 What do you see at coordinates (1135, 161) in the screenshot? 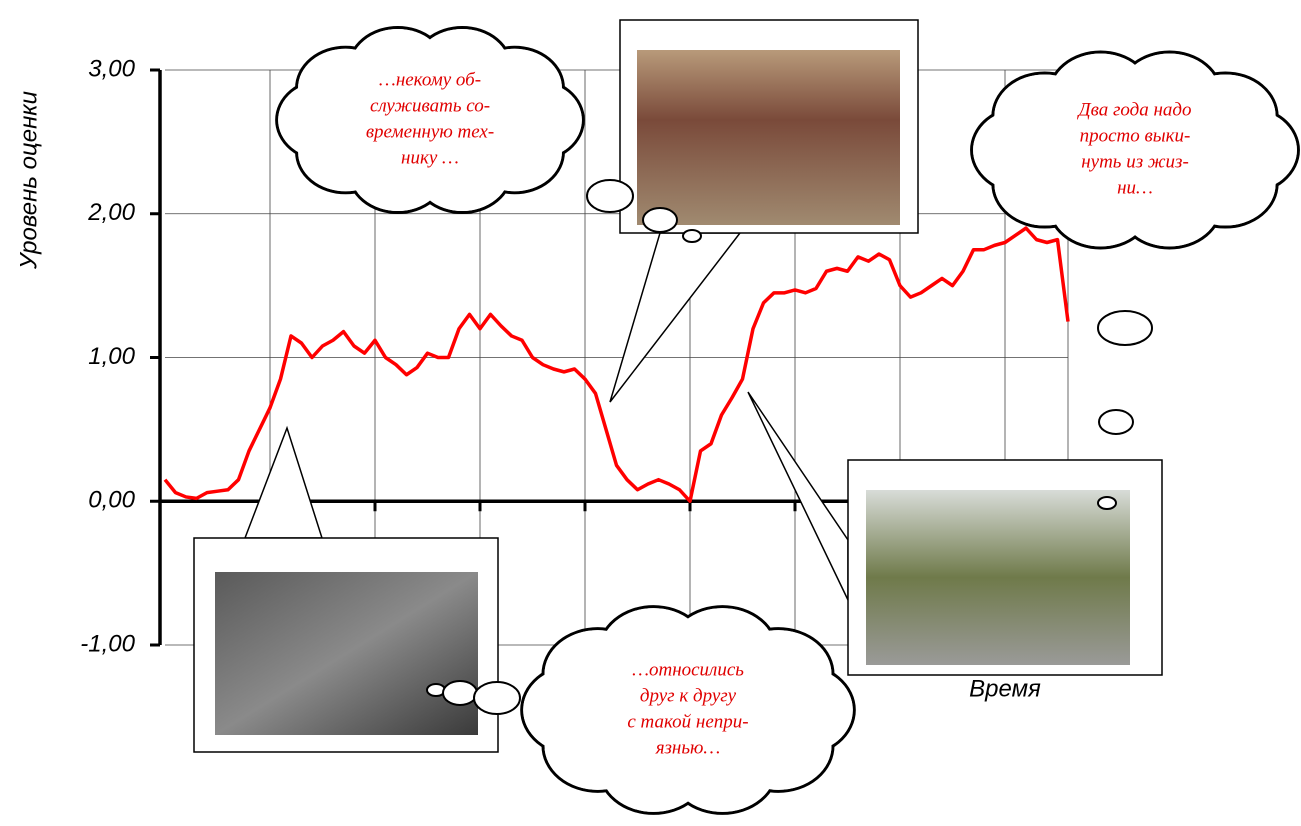
I see `cloud-text: нуть из жиз-` at bounding box center [1135, 161].